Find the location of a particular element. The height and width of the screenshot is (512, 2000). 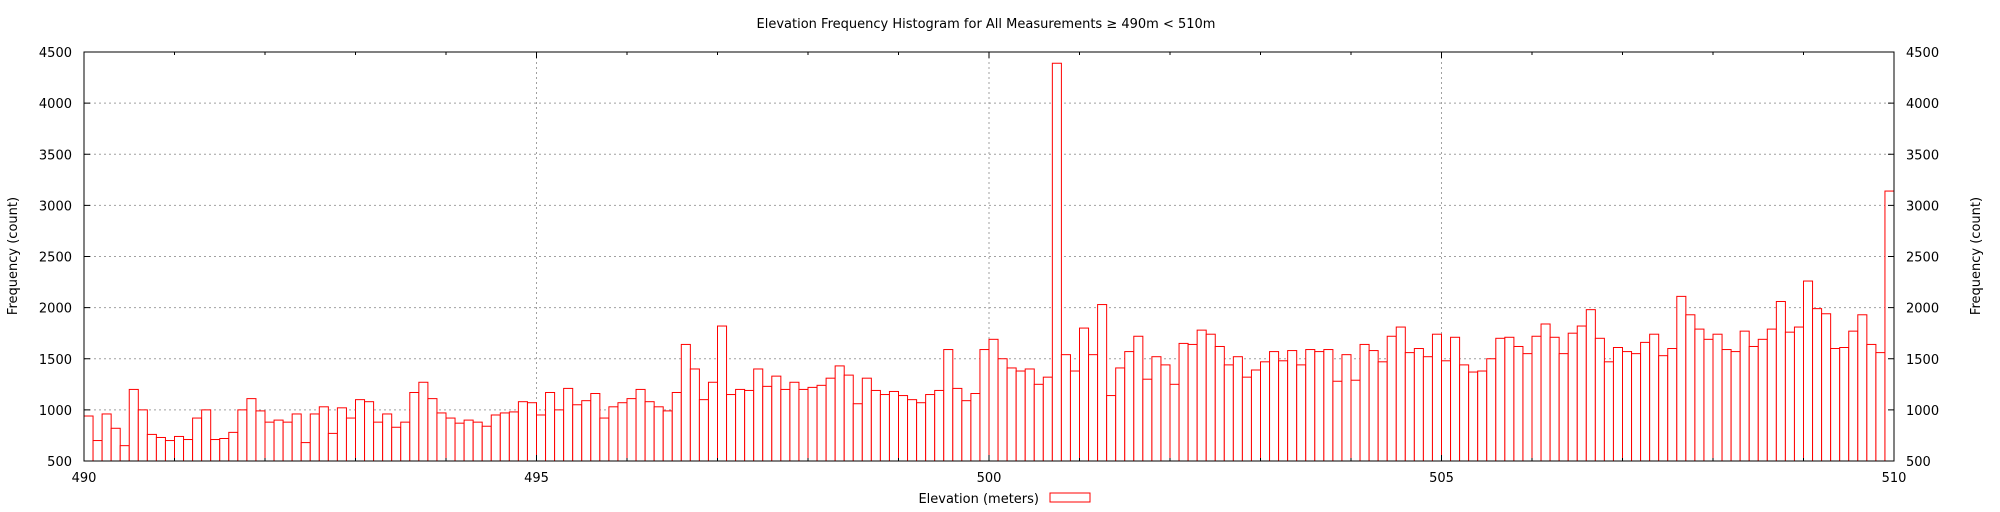

y2-tick-label: 500 is located at coordinates (1918, 462).